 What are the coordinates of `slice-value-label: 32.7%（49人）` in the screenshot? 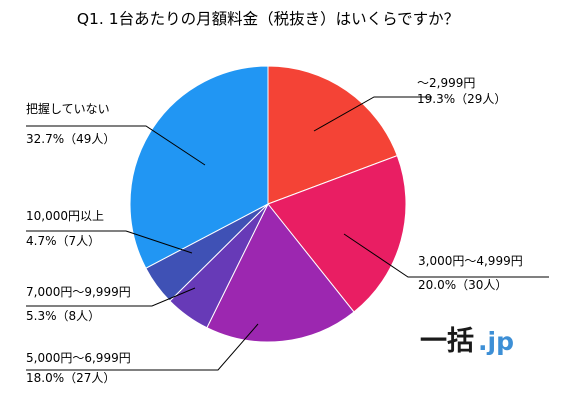 It's located at (70, 139).